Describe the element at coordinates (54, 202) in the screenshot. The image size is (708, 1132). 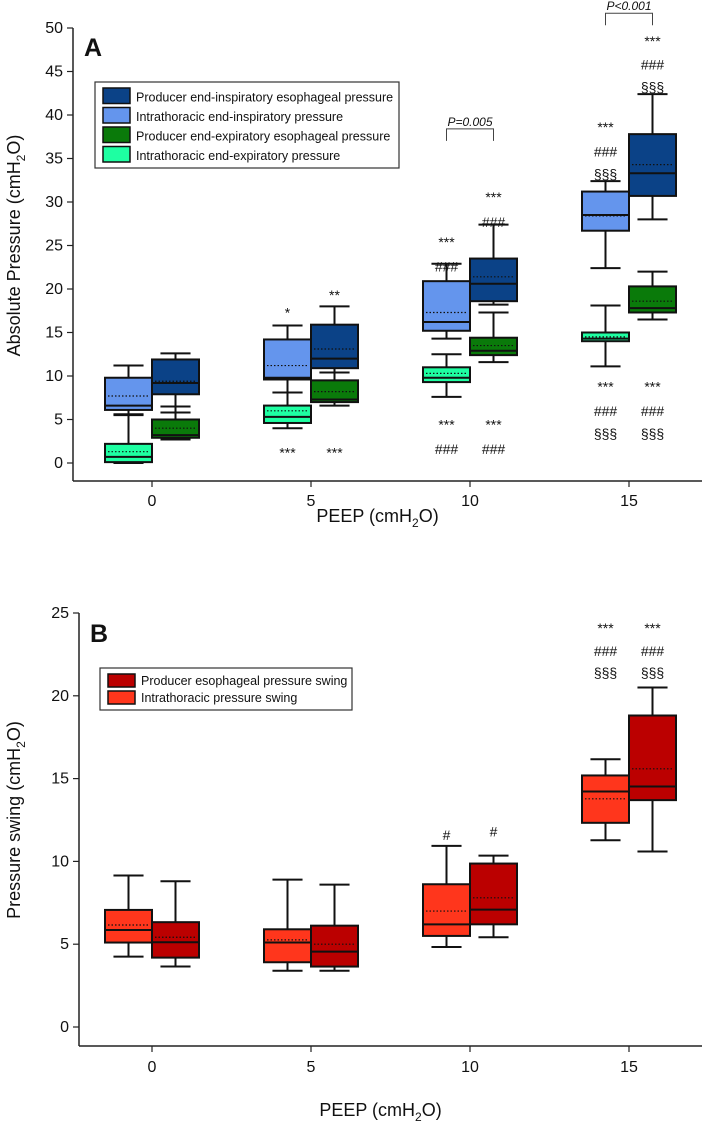
I see `y-tick-label: 30` at that location.